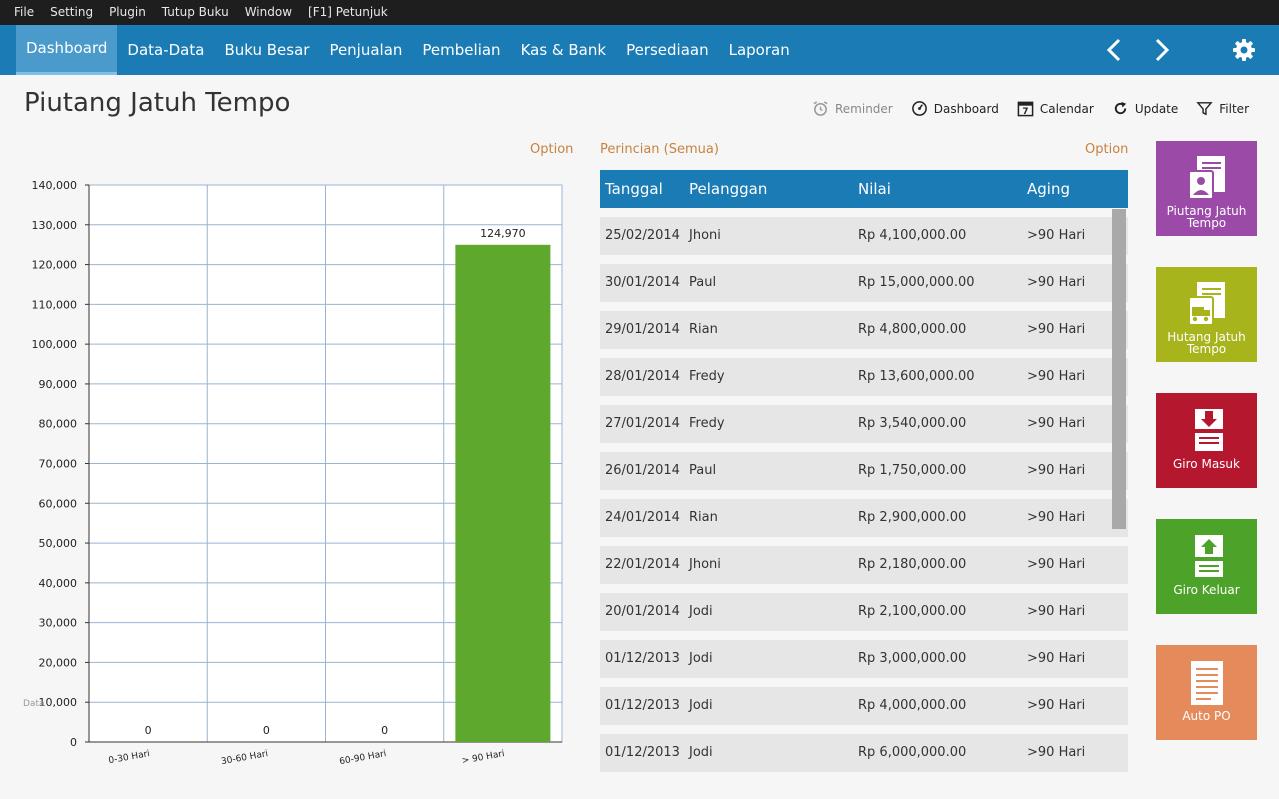 The height and width of the screenshot is (799, 1279). Describe the element at coordinates (1206, 314) in the screenshot. I see `tile-hutang-jatuh-tempo: Hutang Jatuh Tempo` at that location.